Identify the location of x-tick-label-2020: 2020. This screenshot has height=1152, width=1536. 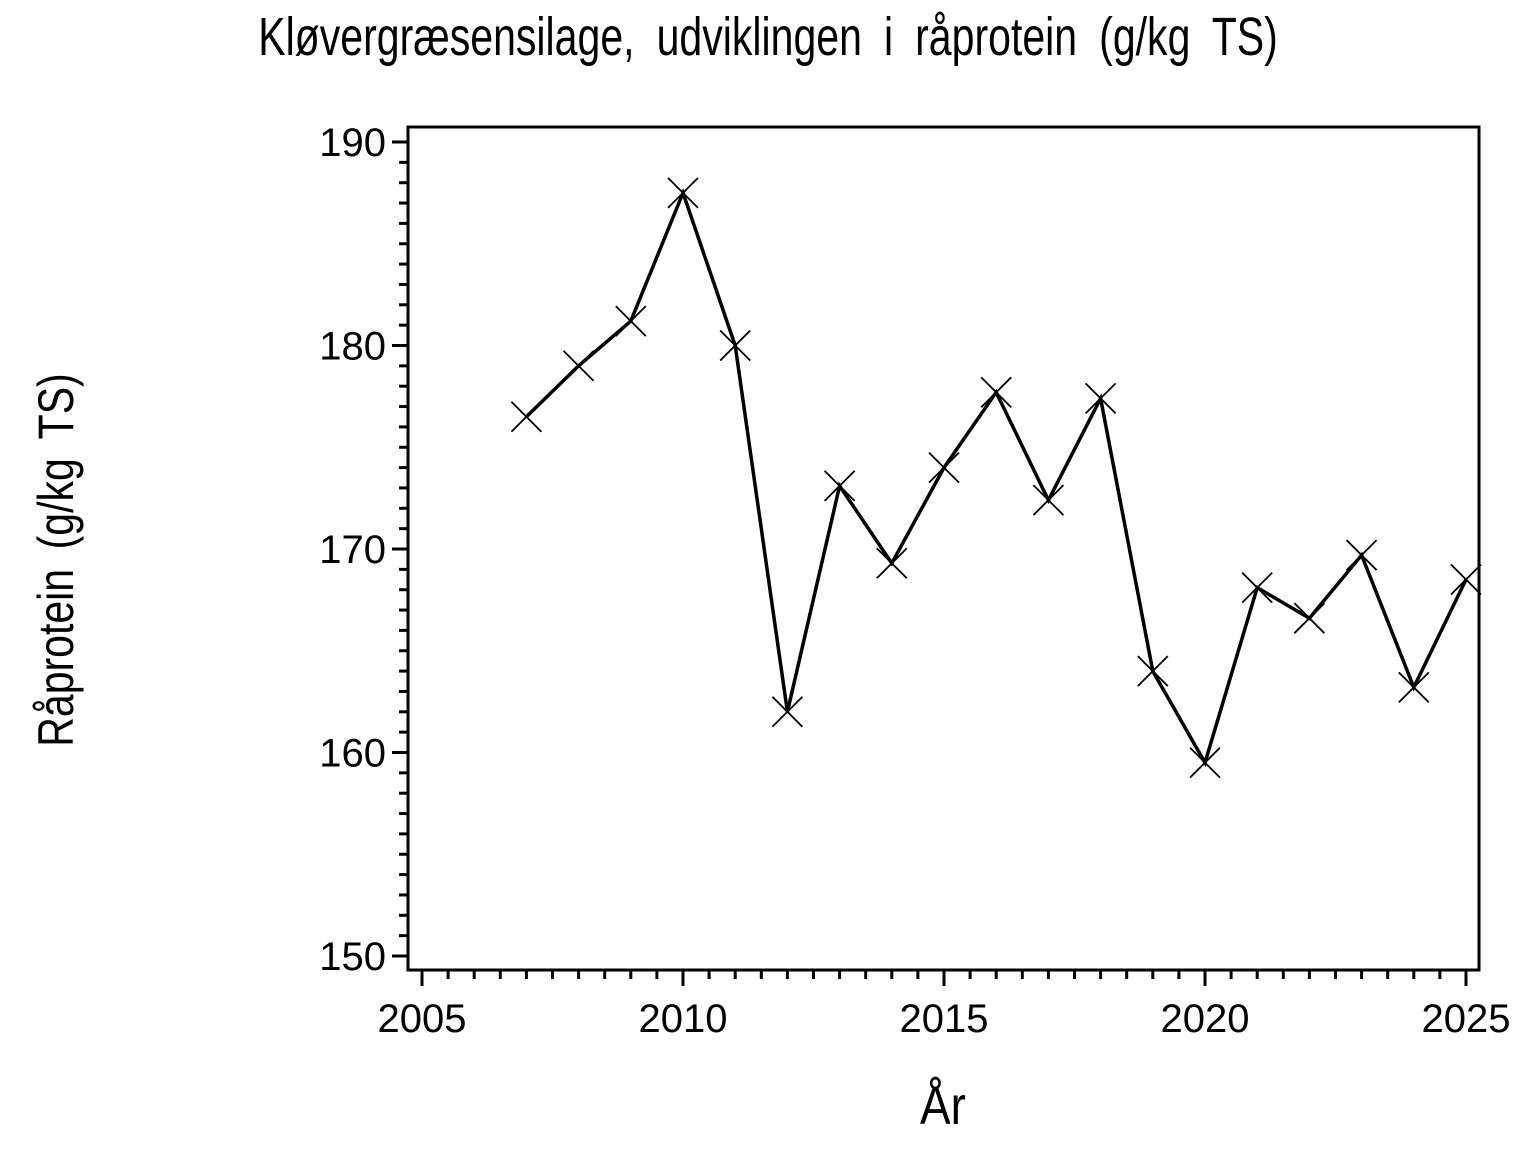
(1205, 1019).